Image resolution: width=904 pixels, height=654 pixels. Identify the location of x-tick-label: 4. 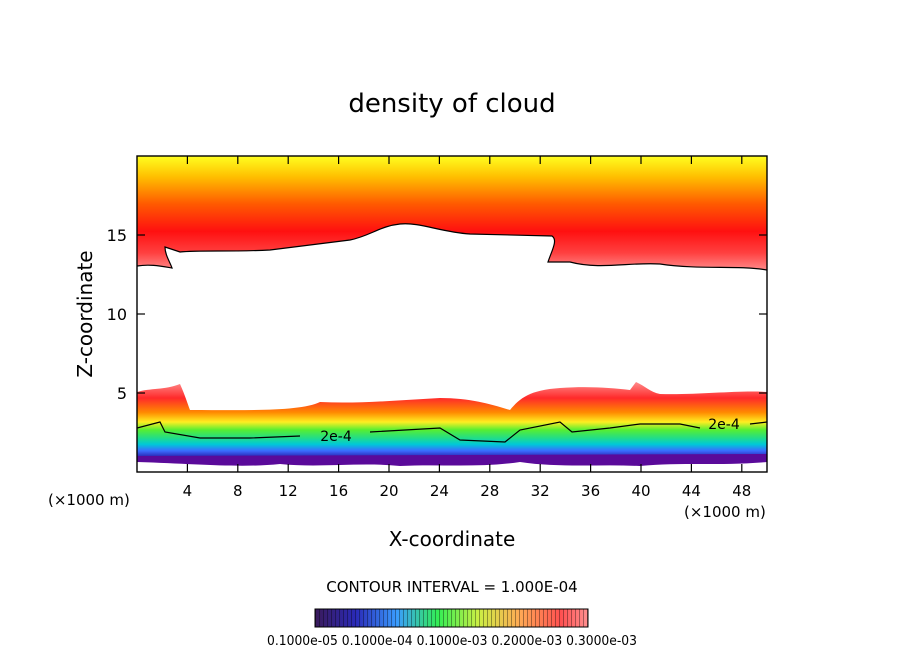
(188, 491).